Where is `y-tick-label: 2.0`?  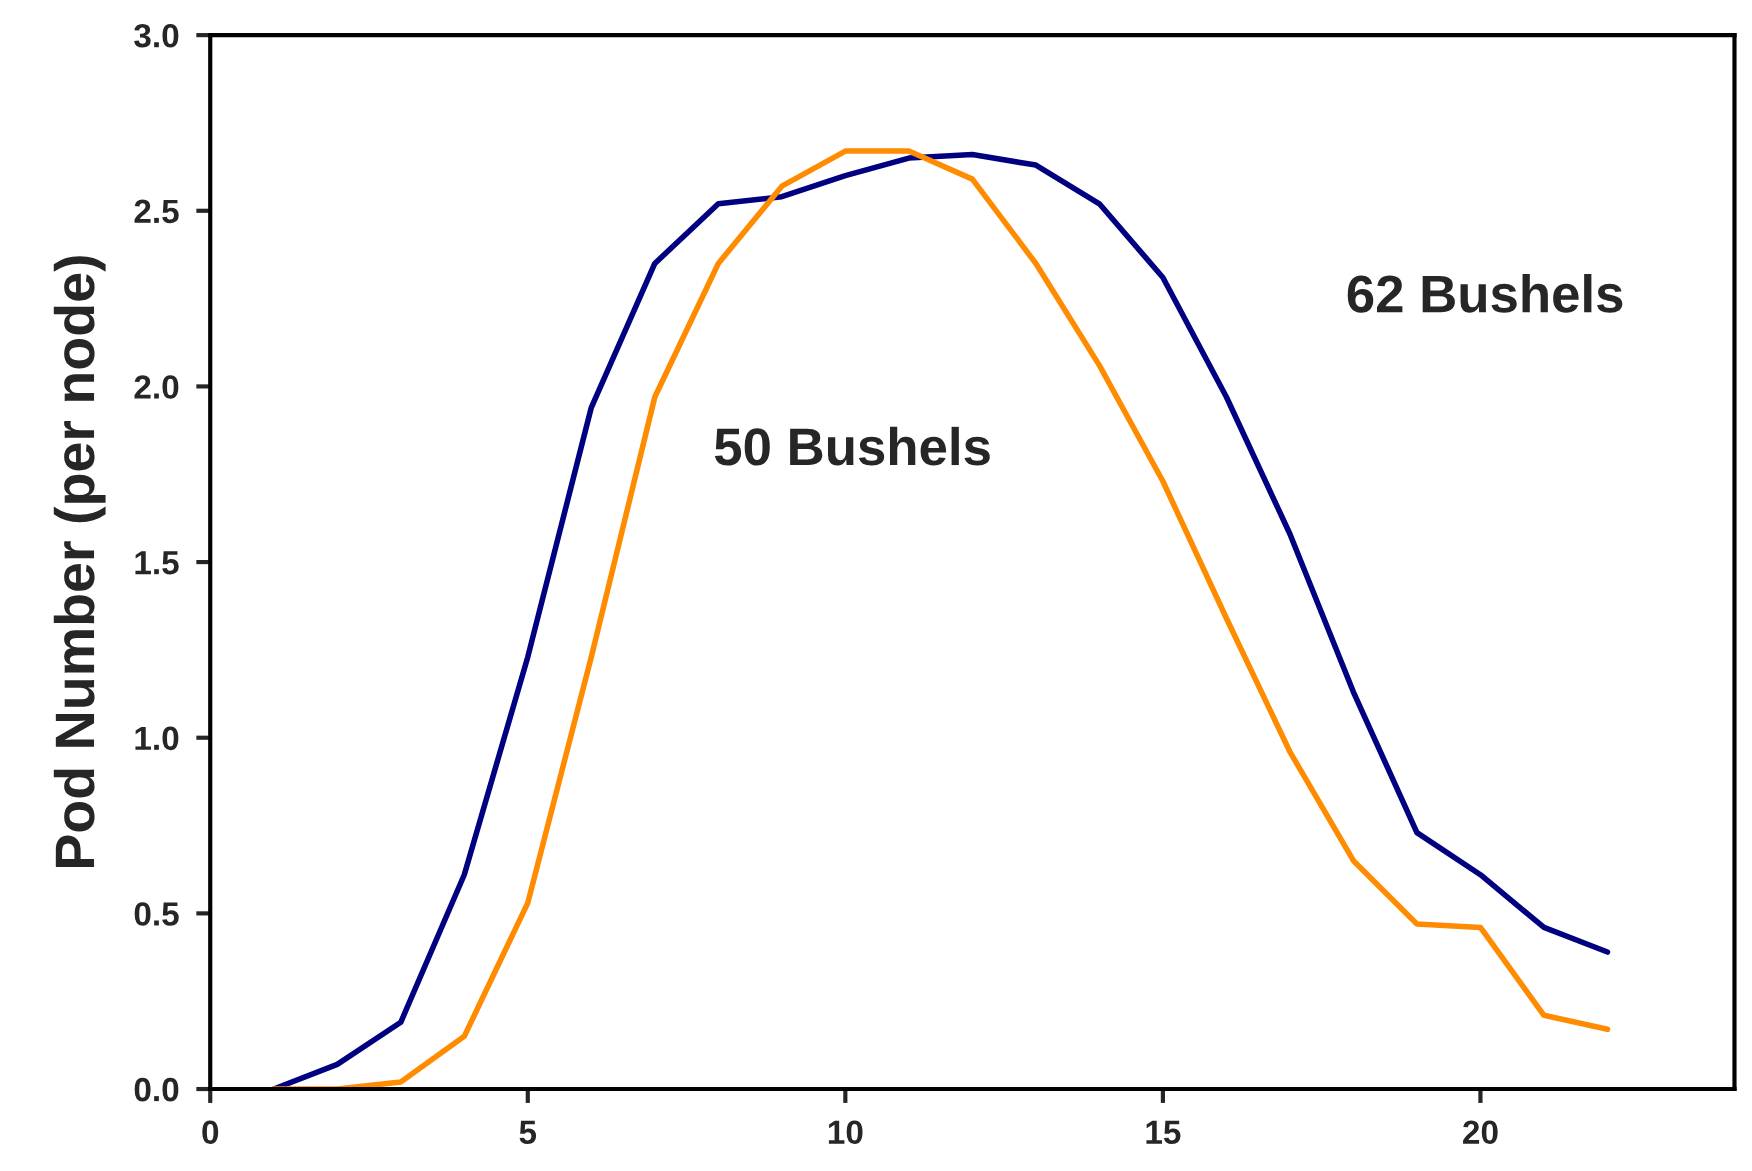
y-tick-label: 2.0 is located at coordinates (156, 387).